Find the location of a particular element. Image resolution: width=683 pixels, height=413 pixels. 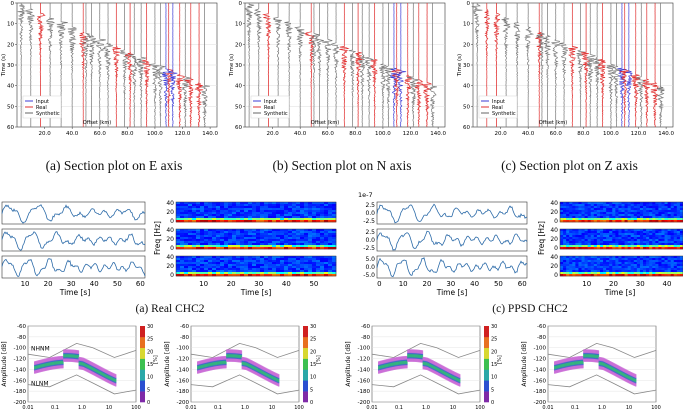

x-tick-label: 30 is located at coordinates (640, 284).